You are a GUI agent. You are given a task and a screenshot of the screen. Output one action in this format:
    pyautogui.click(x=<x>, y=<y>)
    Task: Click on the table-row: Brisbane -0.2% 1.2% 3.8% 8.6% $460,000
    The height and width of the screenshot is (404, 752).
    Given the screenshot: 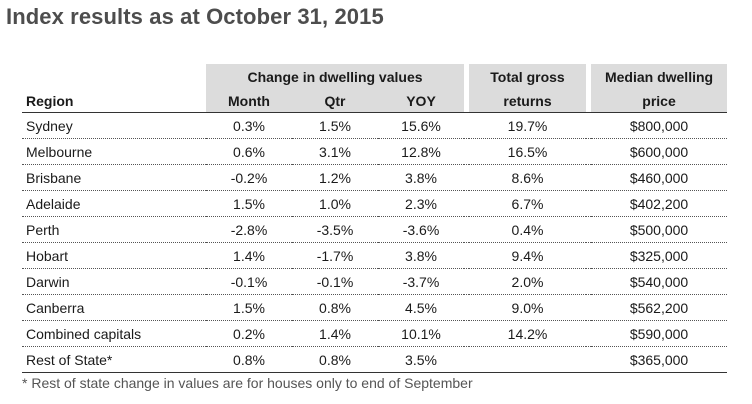 What is the action you would take?
    pyautogui.click(x=375, y=177)
    